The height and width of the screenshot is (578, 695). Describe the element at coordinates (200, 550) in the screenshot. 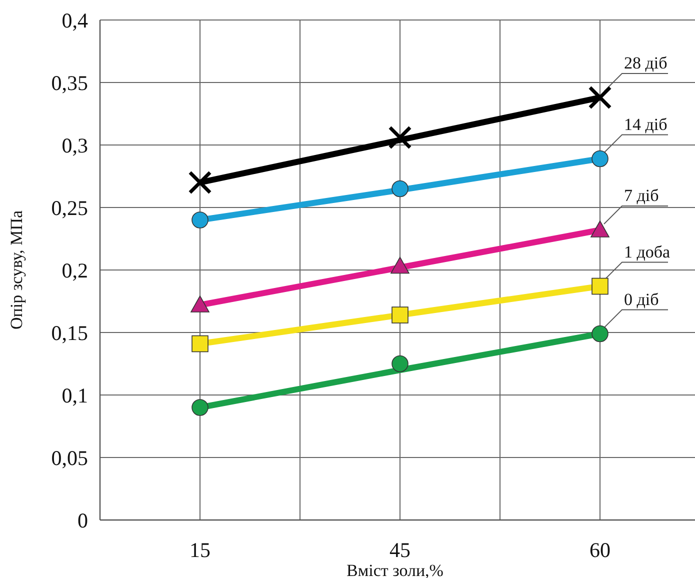

I see `x-tick-label: 15` at that location.